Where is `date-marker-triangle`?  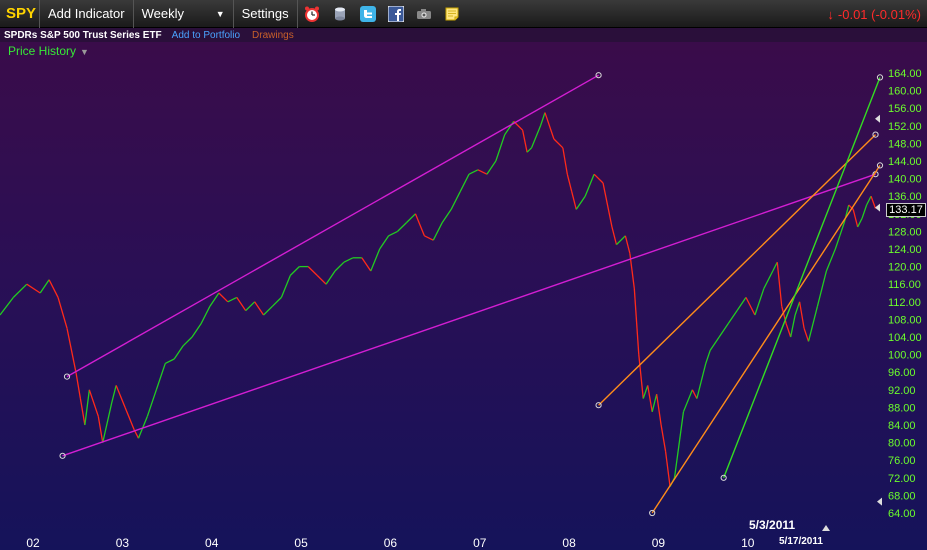 date-marker-triangle is located at coordinates (826, 528).